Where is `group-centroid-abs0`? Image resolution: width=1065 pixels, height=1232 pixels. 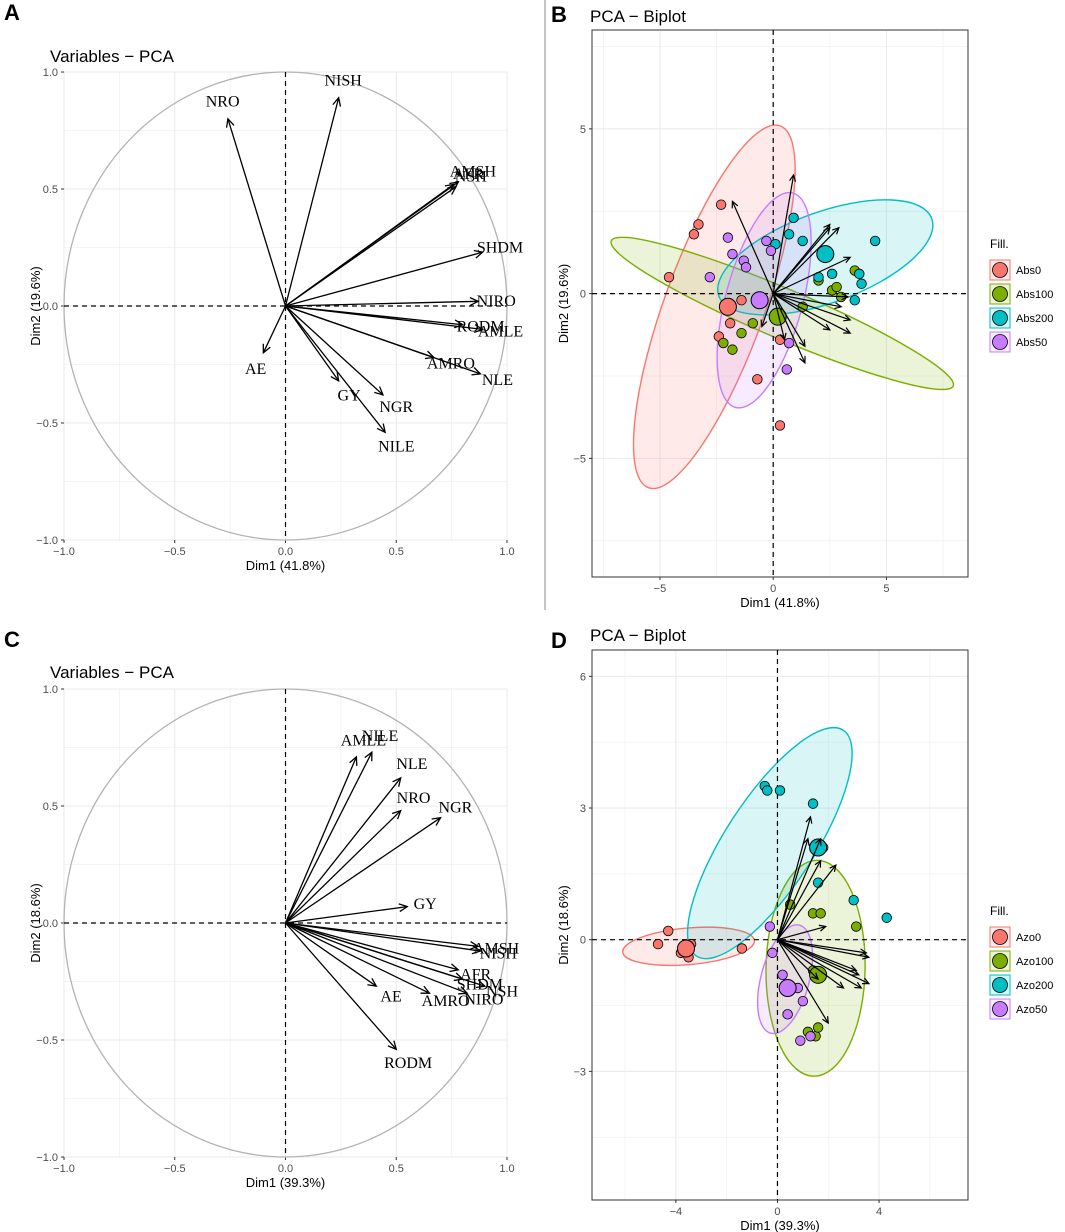 group-centroid-abs0 is located at coordinates (727, 306).